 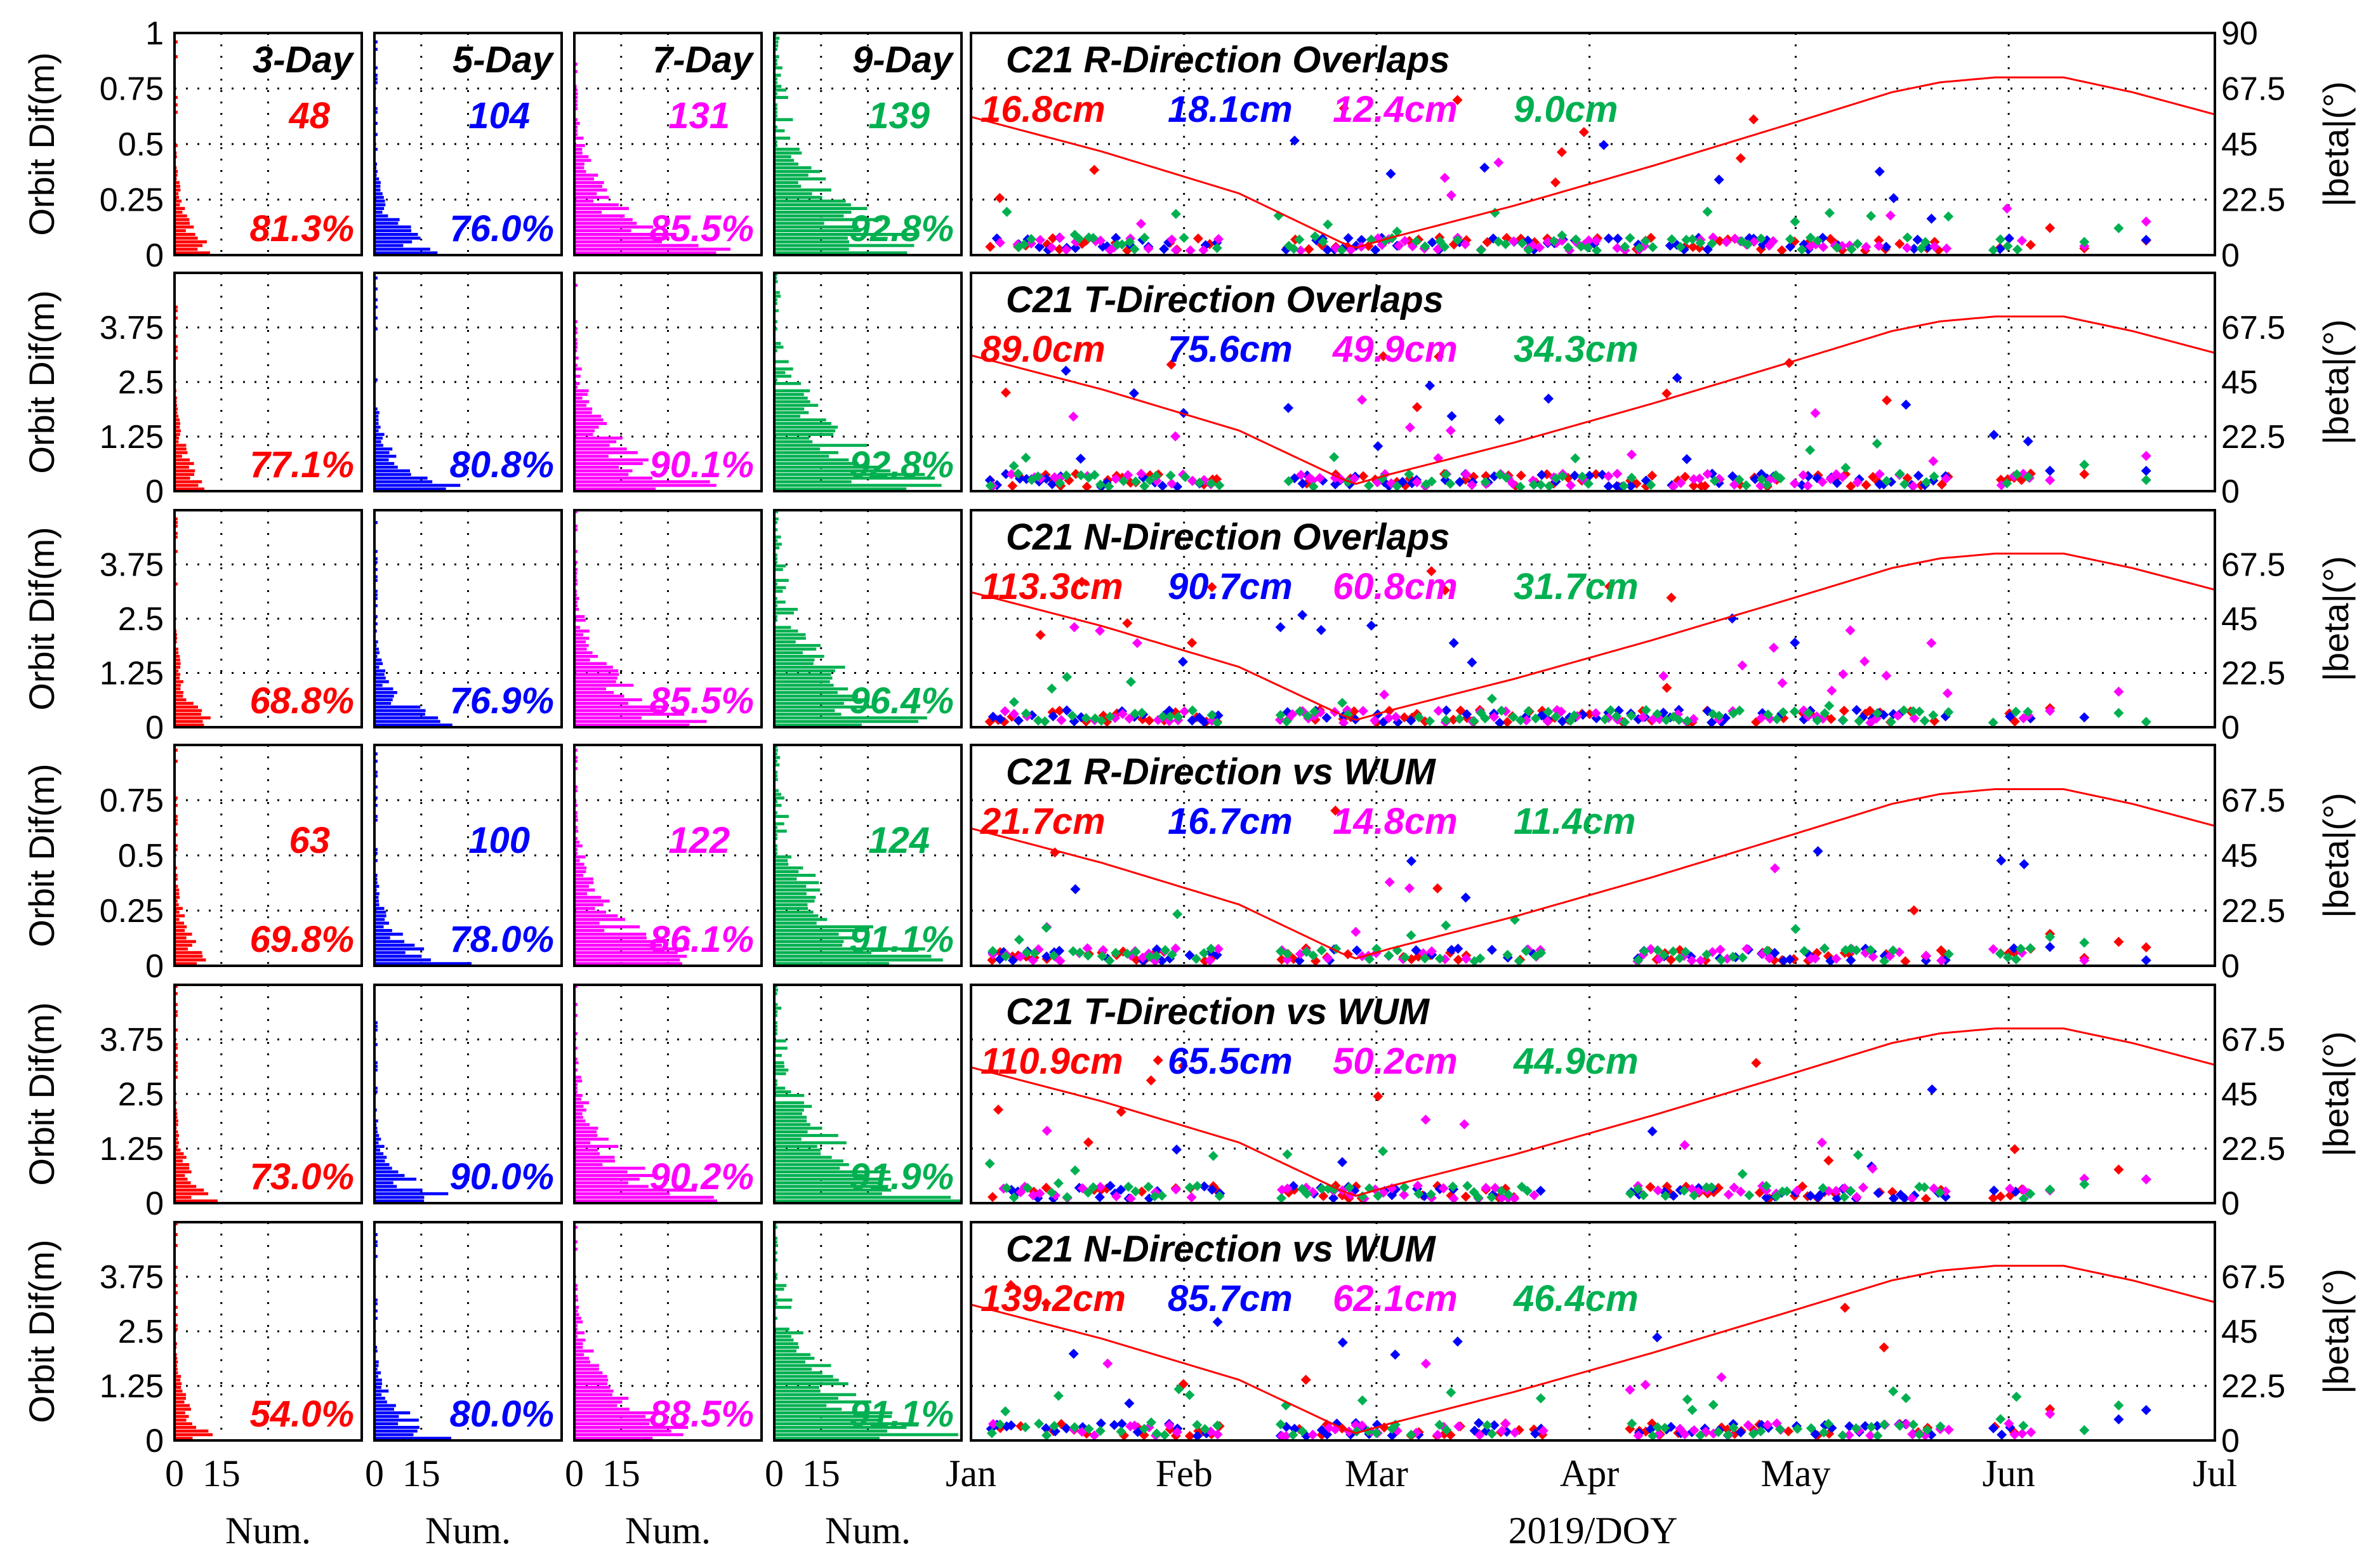 What do you see at coordinates (2239, 619) in the screenshot?
I see `right-tick-label: 45` at bounding box center [2239, 619].